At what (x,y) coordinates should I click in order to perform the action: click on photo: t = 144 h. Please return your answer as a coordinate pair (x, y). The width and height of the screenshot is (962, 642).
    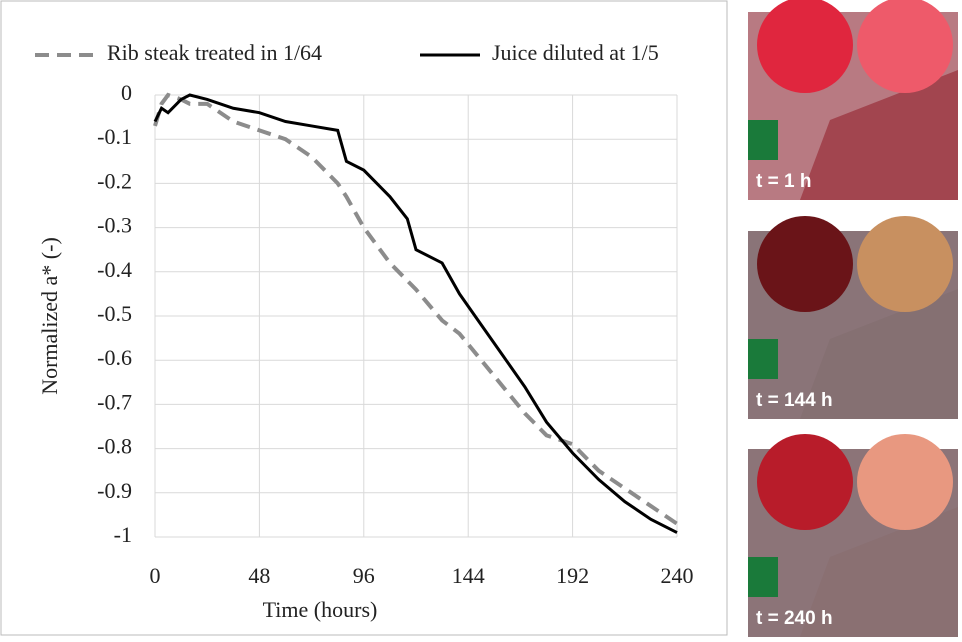
    Looking at the image, I should click on (853, 317).